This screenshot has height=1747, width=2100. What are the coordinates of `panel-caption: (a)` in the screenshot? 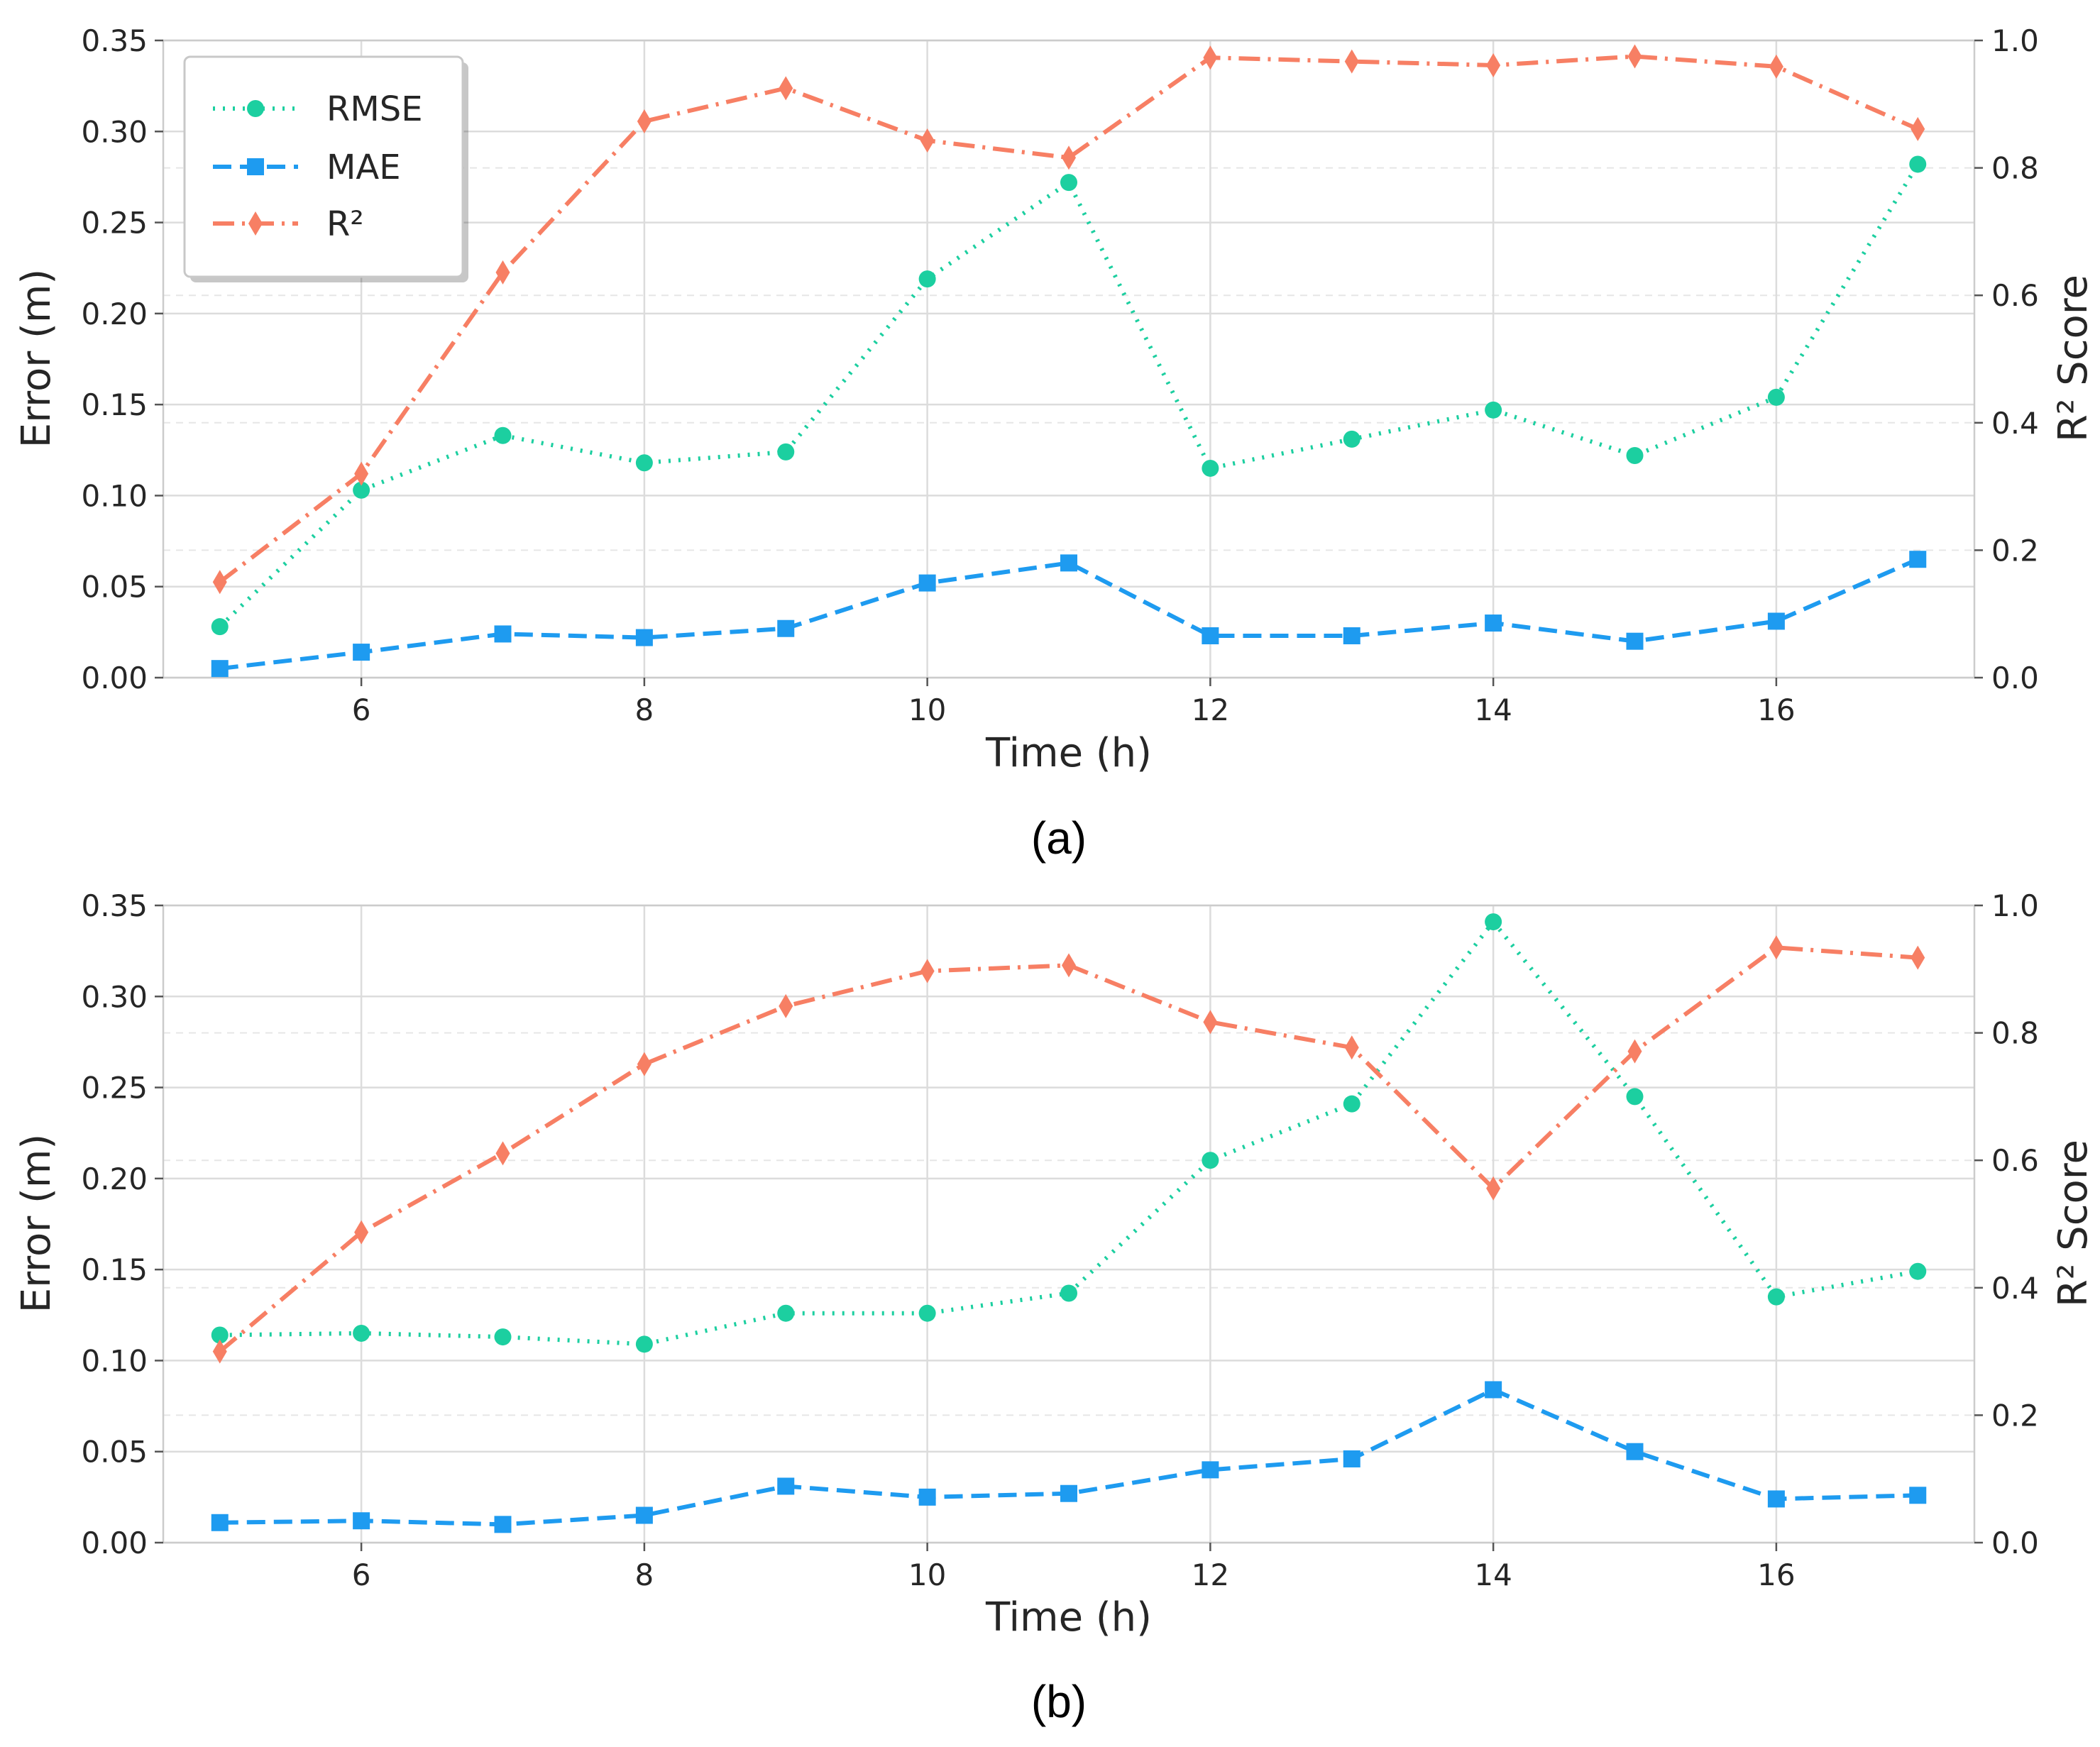 It's located at (1059, 838).